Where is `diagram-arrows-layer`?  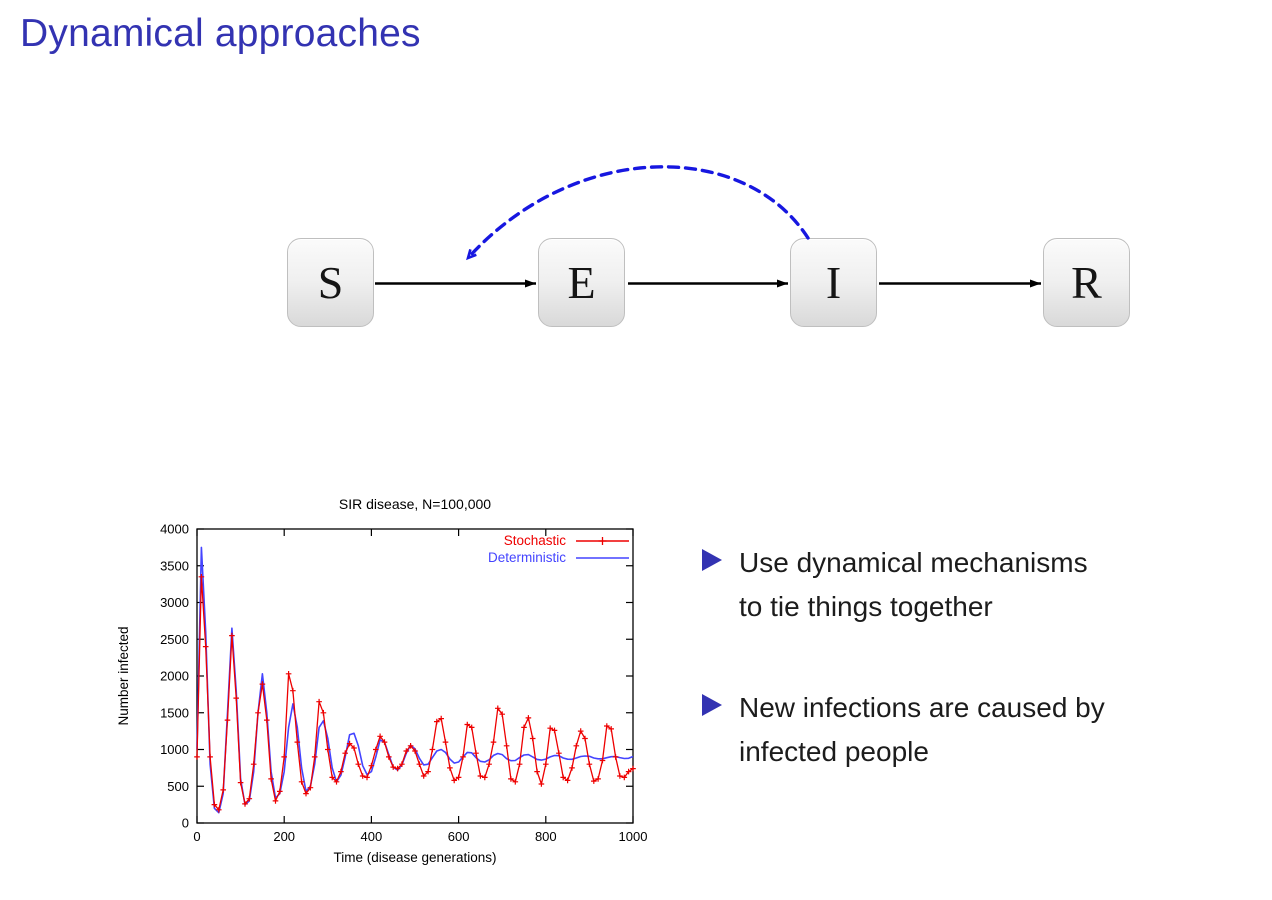 diagram-arrows-layer is located at coordinates (708, 226).